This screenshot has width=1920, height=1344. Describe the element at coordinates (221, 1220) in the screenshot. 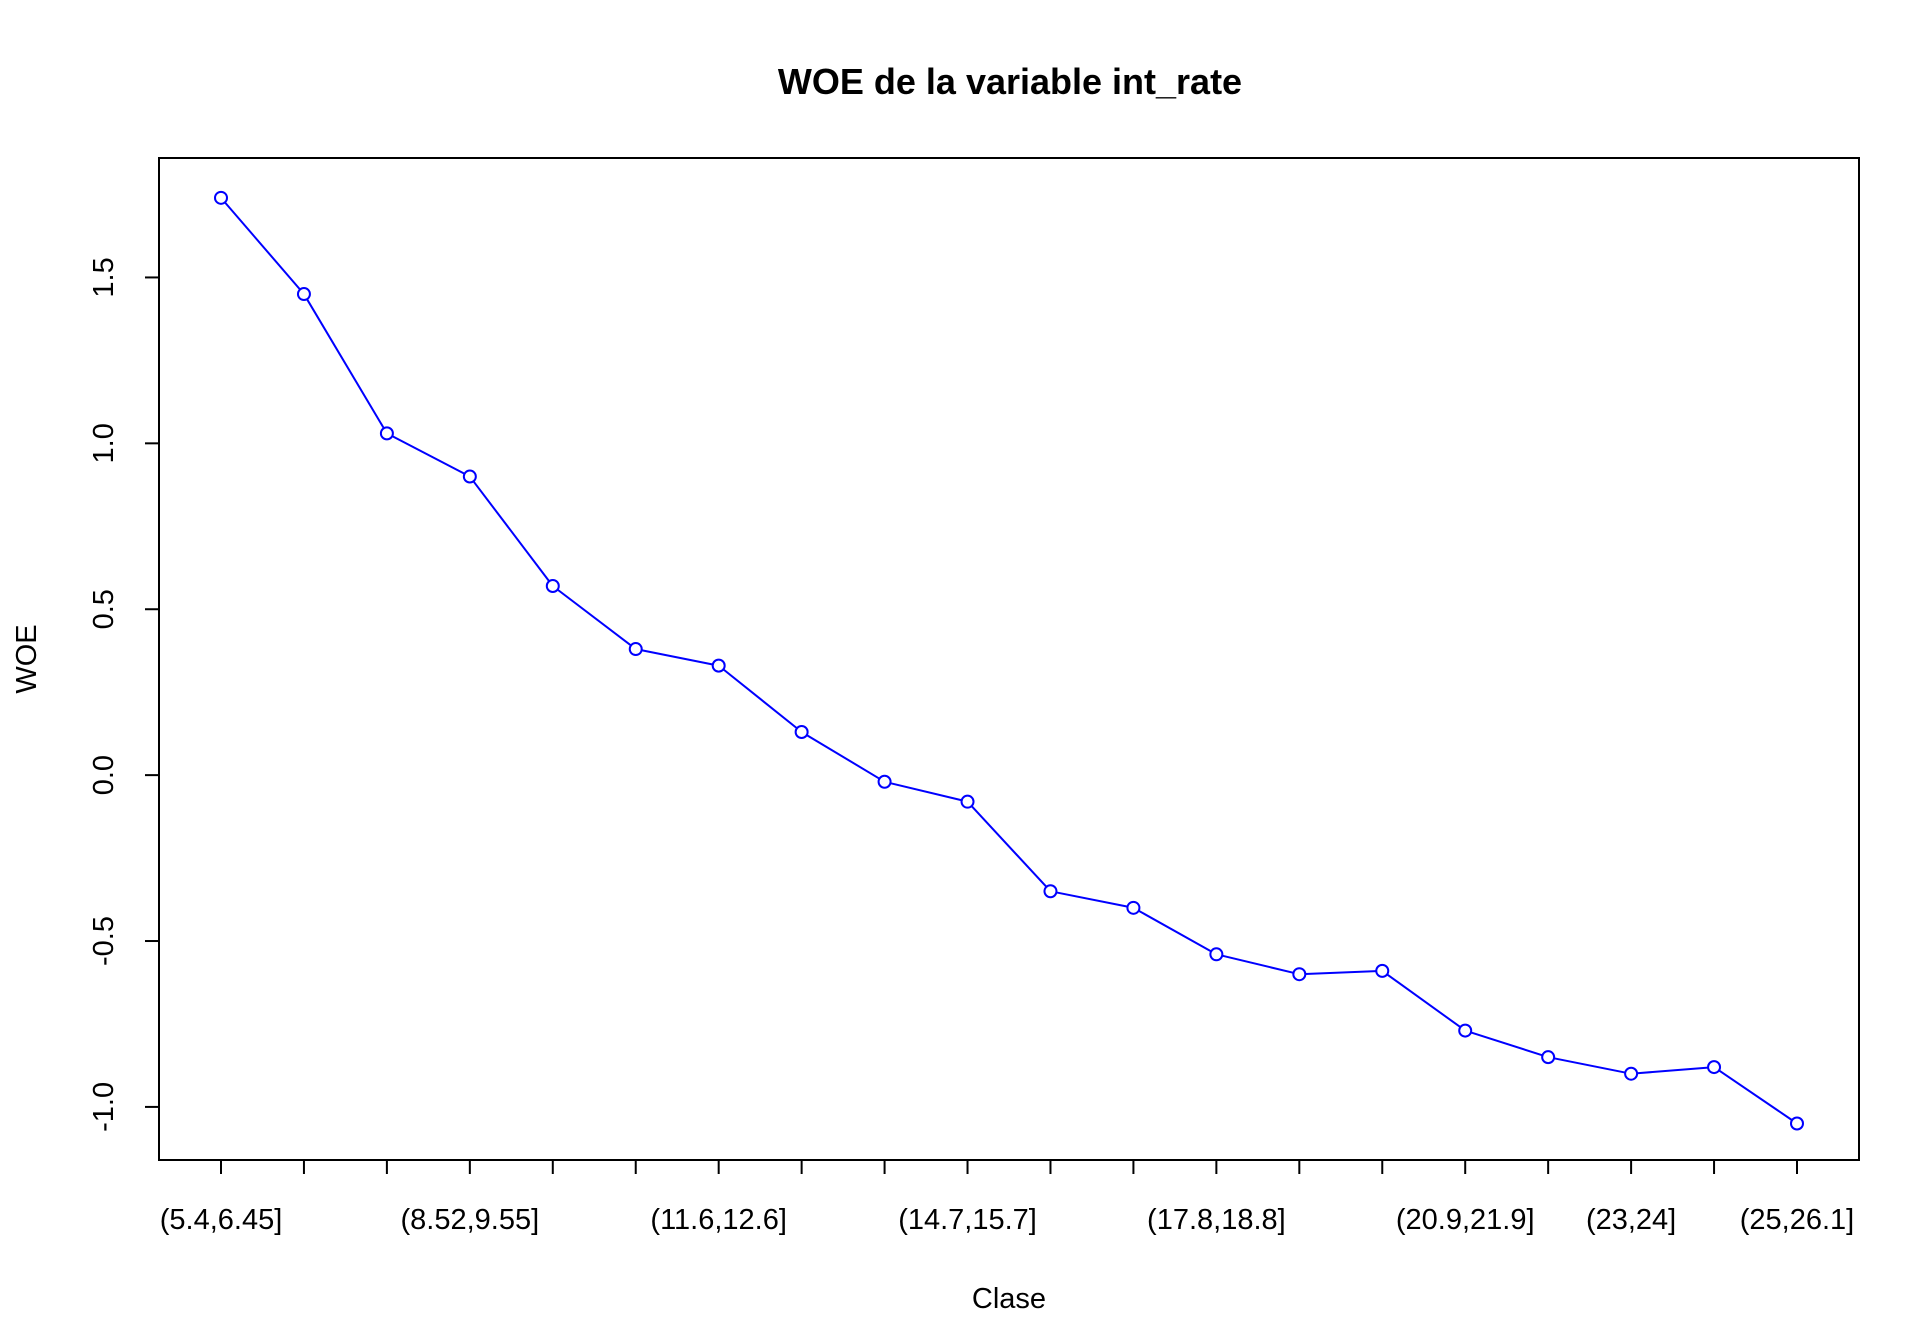

I see `x-tick-label: (5.4,6.45]` at that location.